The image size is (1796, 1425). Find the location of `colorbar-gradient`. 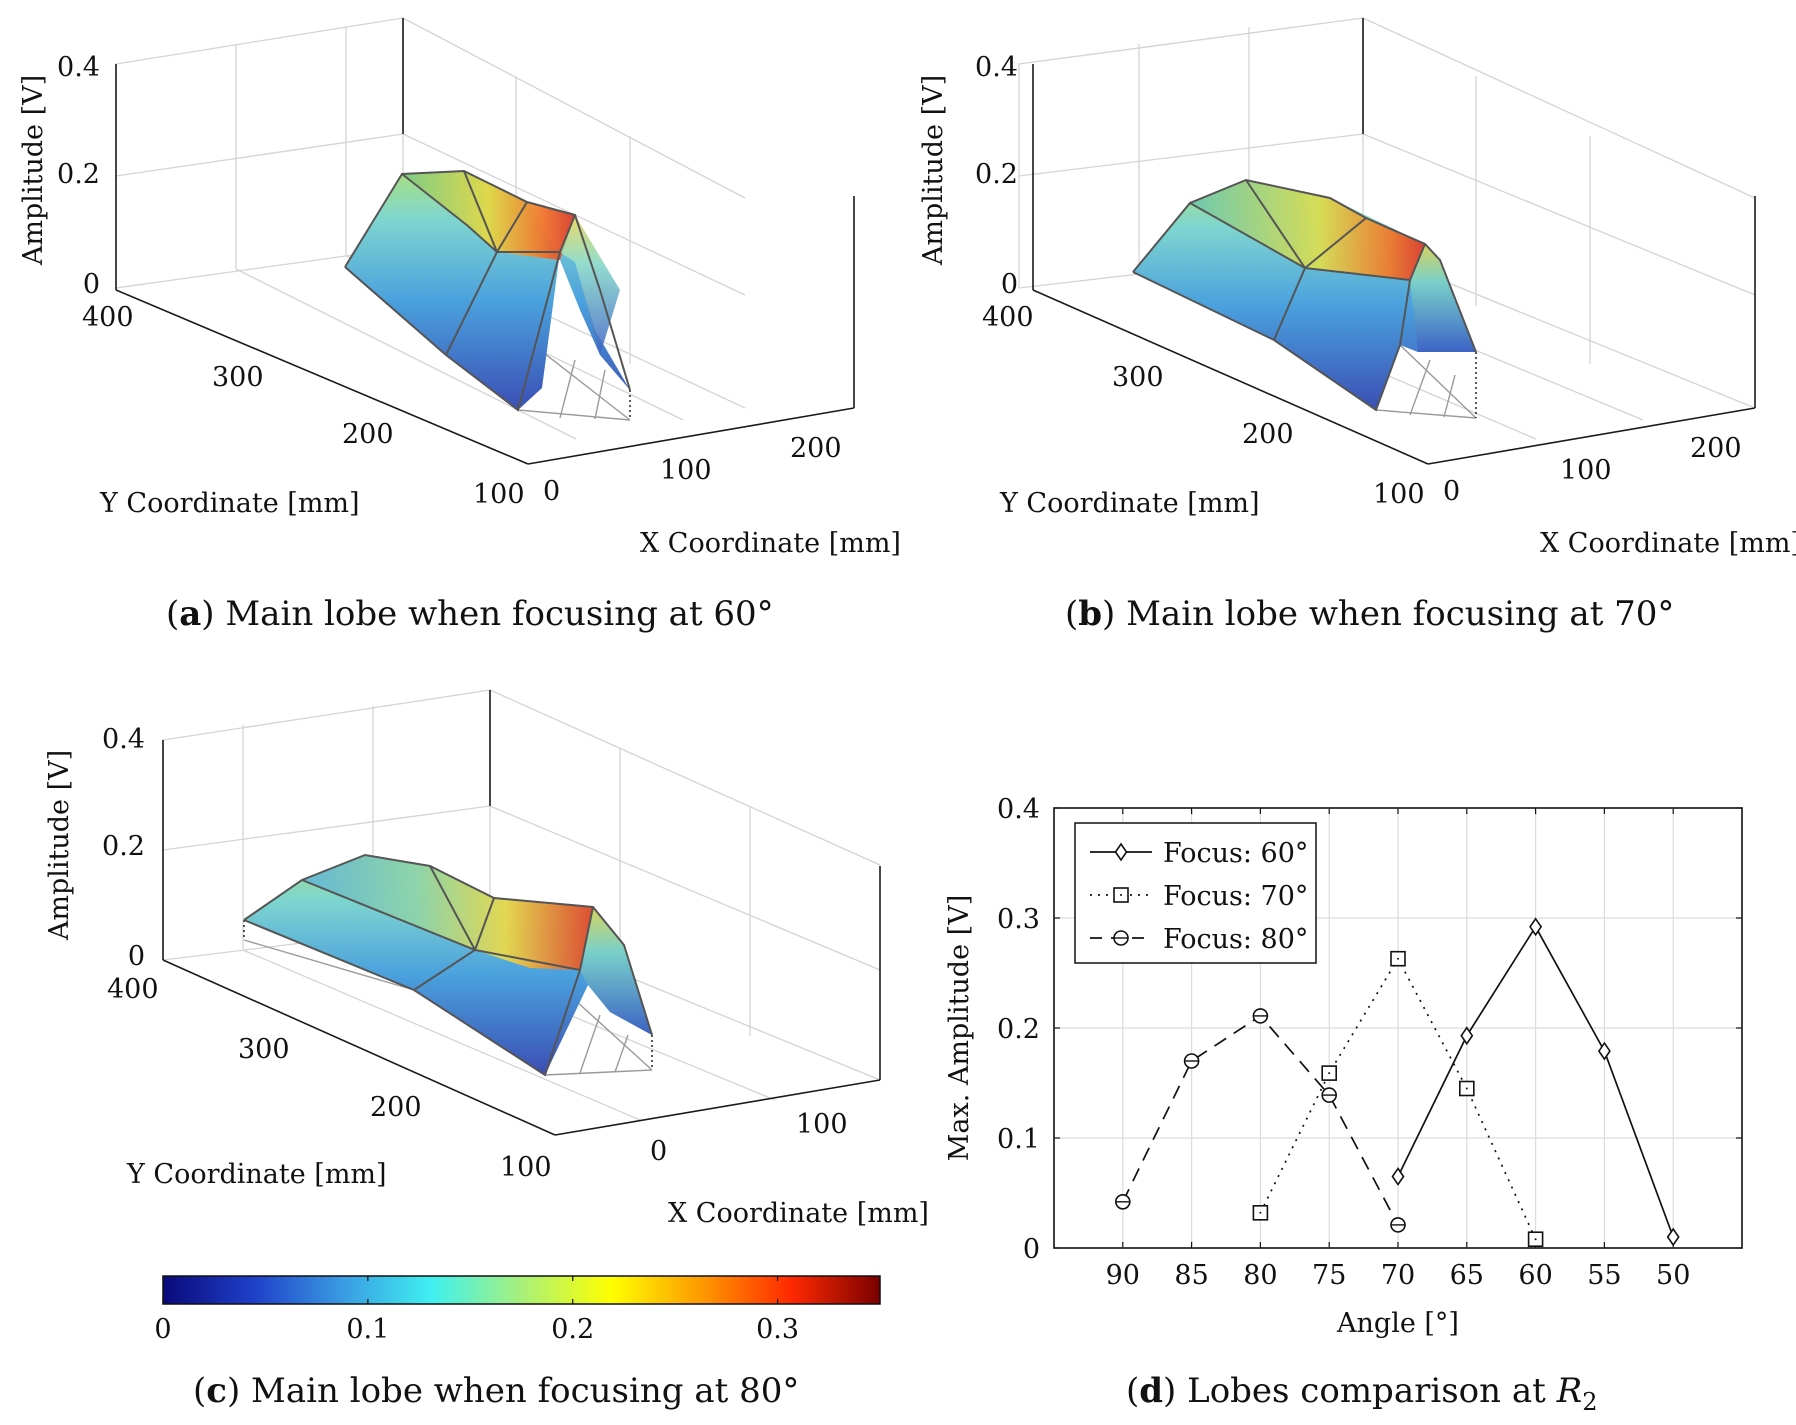

colorbar-gradient is located at coordinates (521, 1290).